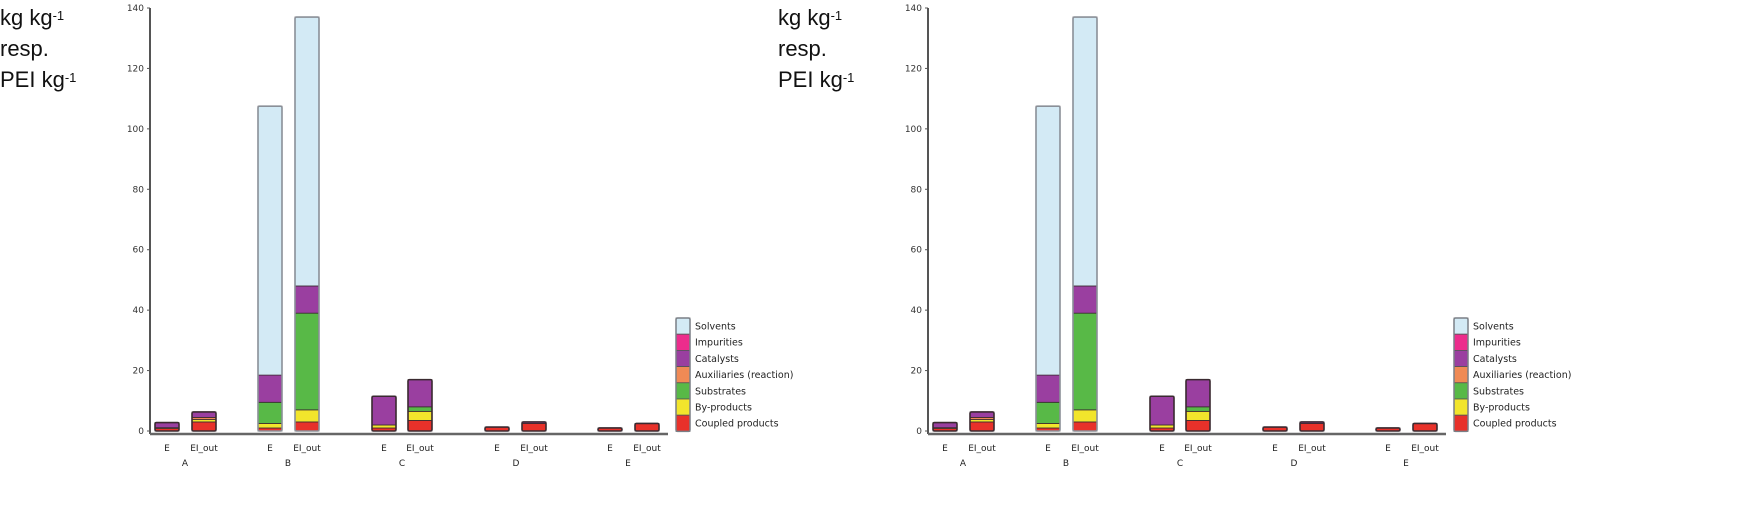 This screenshot has width=1744, height=525. Describe the element at coordinates (38, 48) in the screenshot. I see `y-axis-label: kg kg-1 resp. PEI kg-1` at that location.